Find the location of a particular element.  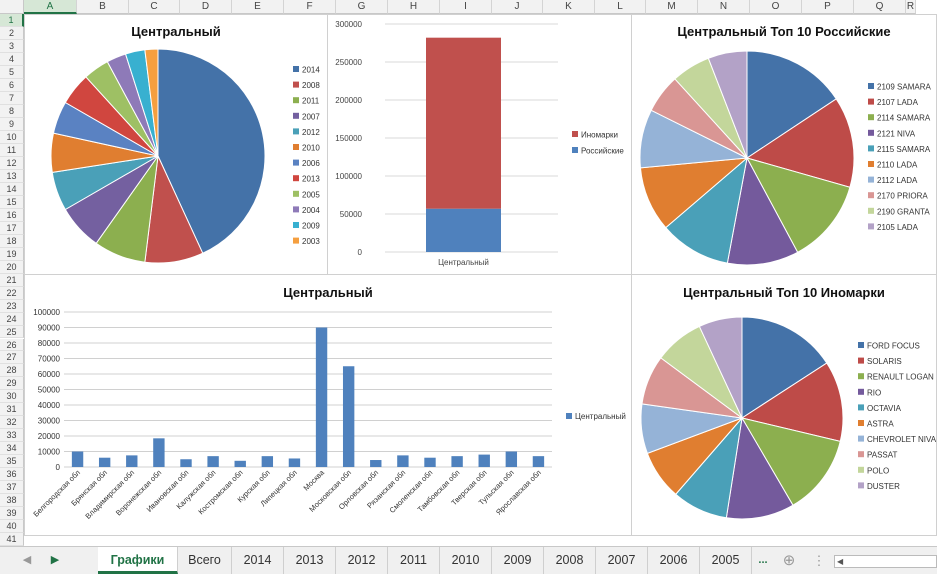

row-header: 39 is located at coordinates (12, 514).